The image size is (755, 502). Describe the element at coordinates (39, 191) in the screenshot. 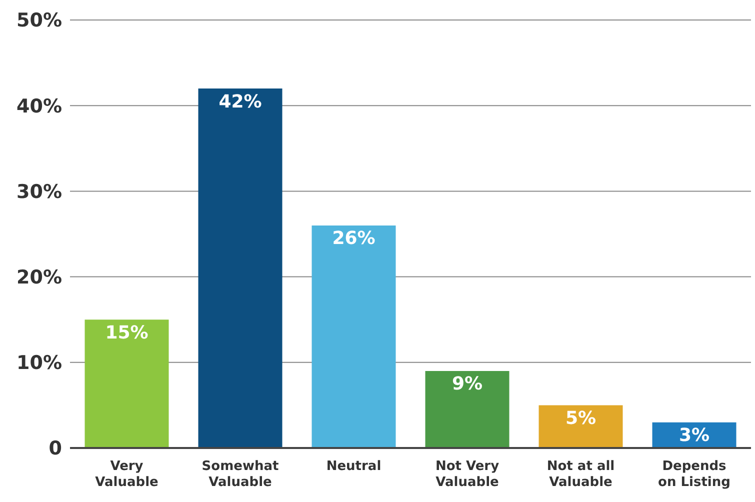

I see `y-tick-label: 30%` at that location.